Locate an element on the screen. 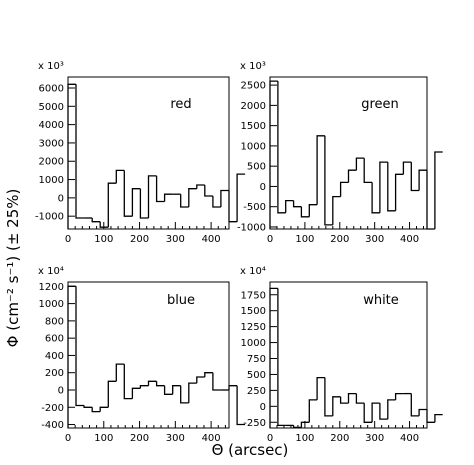 The width and height of the screenshot is (474, 465). panel-title: green is located at coordinates (380, 104).